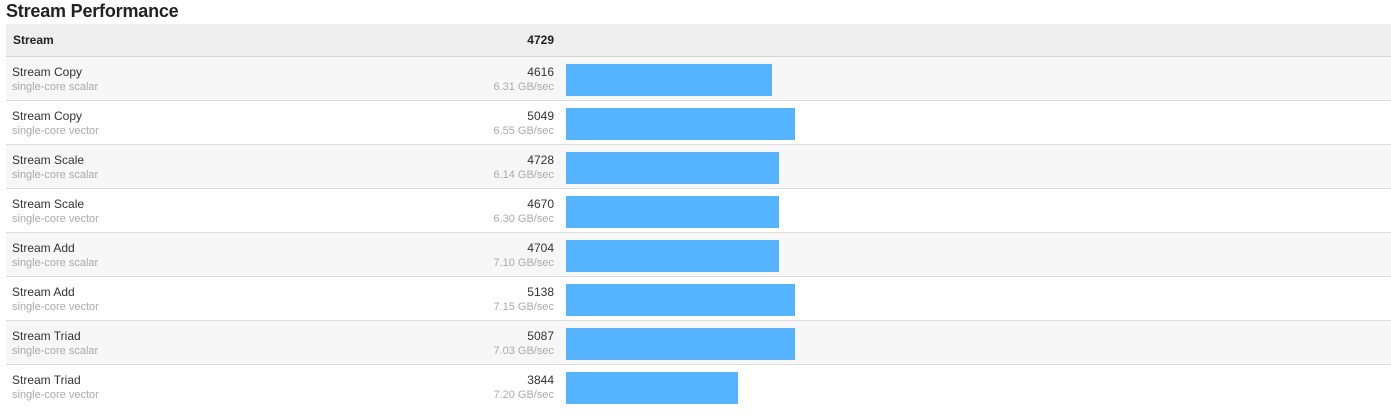 The width and height of the screenshot is (1391, 415). I want to click on row-score: 4616, so click(540, 72).